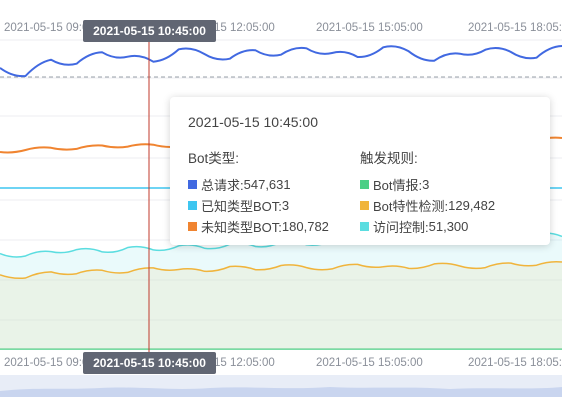 This screenshot has height=409, width=562. I want to click on tooltip-item-value: 547,631, so click(267, 184).